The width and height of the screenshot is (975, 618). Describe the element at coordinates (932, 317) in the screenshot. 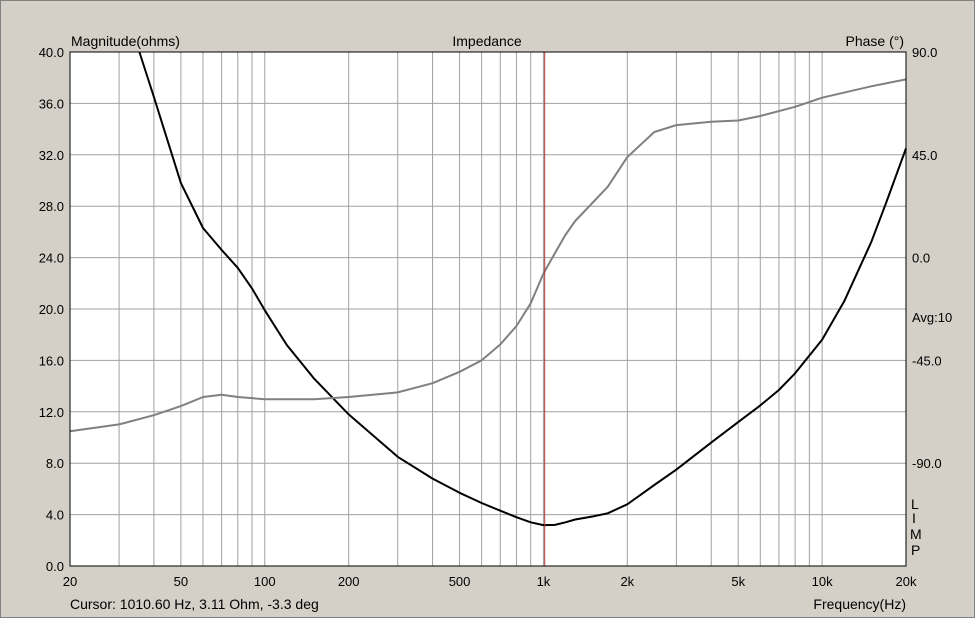

I see `avg-label: Avg:10` at that location.